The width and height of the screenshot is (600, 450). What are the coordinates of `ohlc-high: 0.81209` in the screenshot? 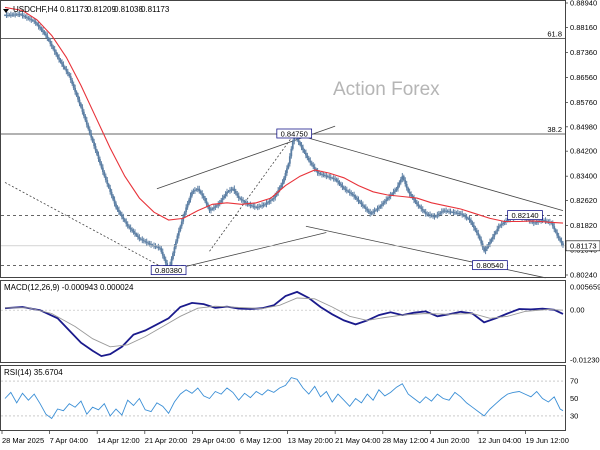 It's located at (101, 9).